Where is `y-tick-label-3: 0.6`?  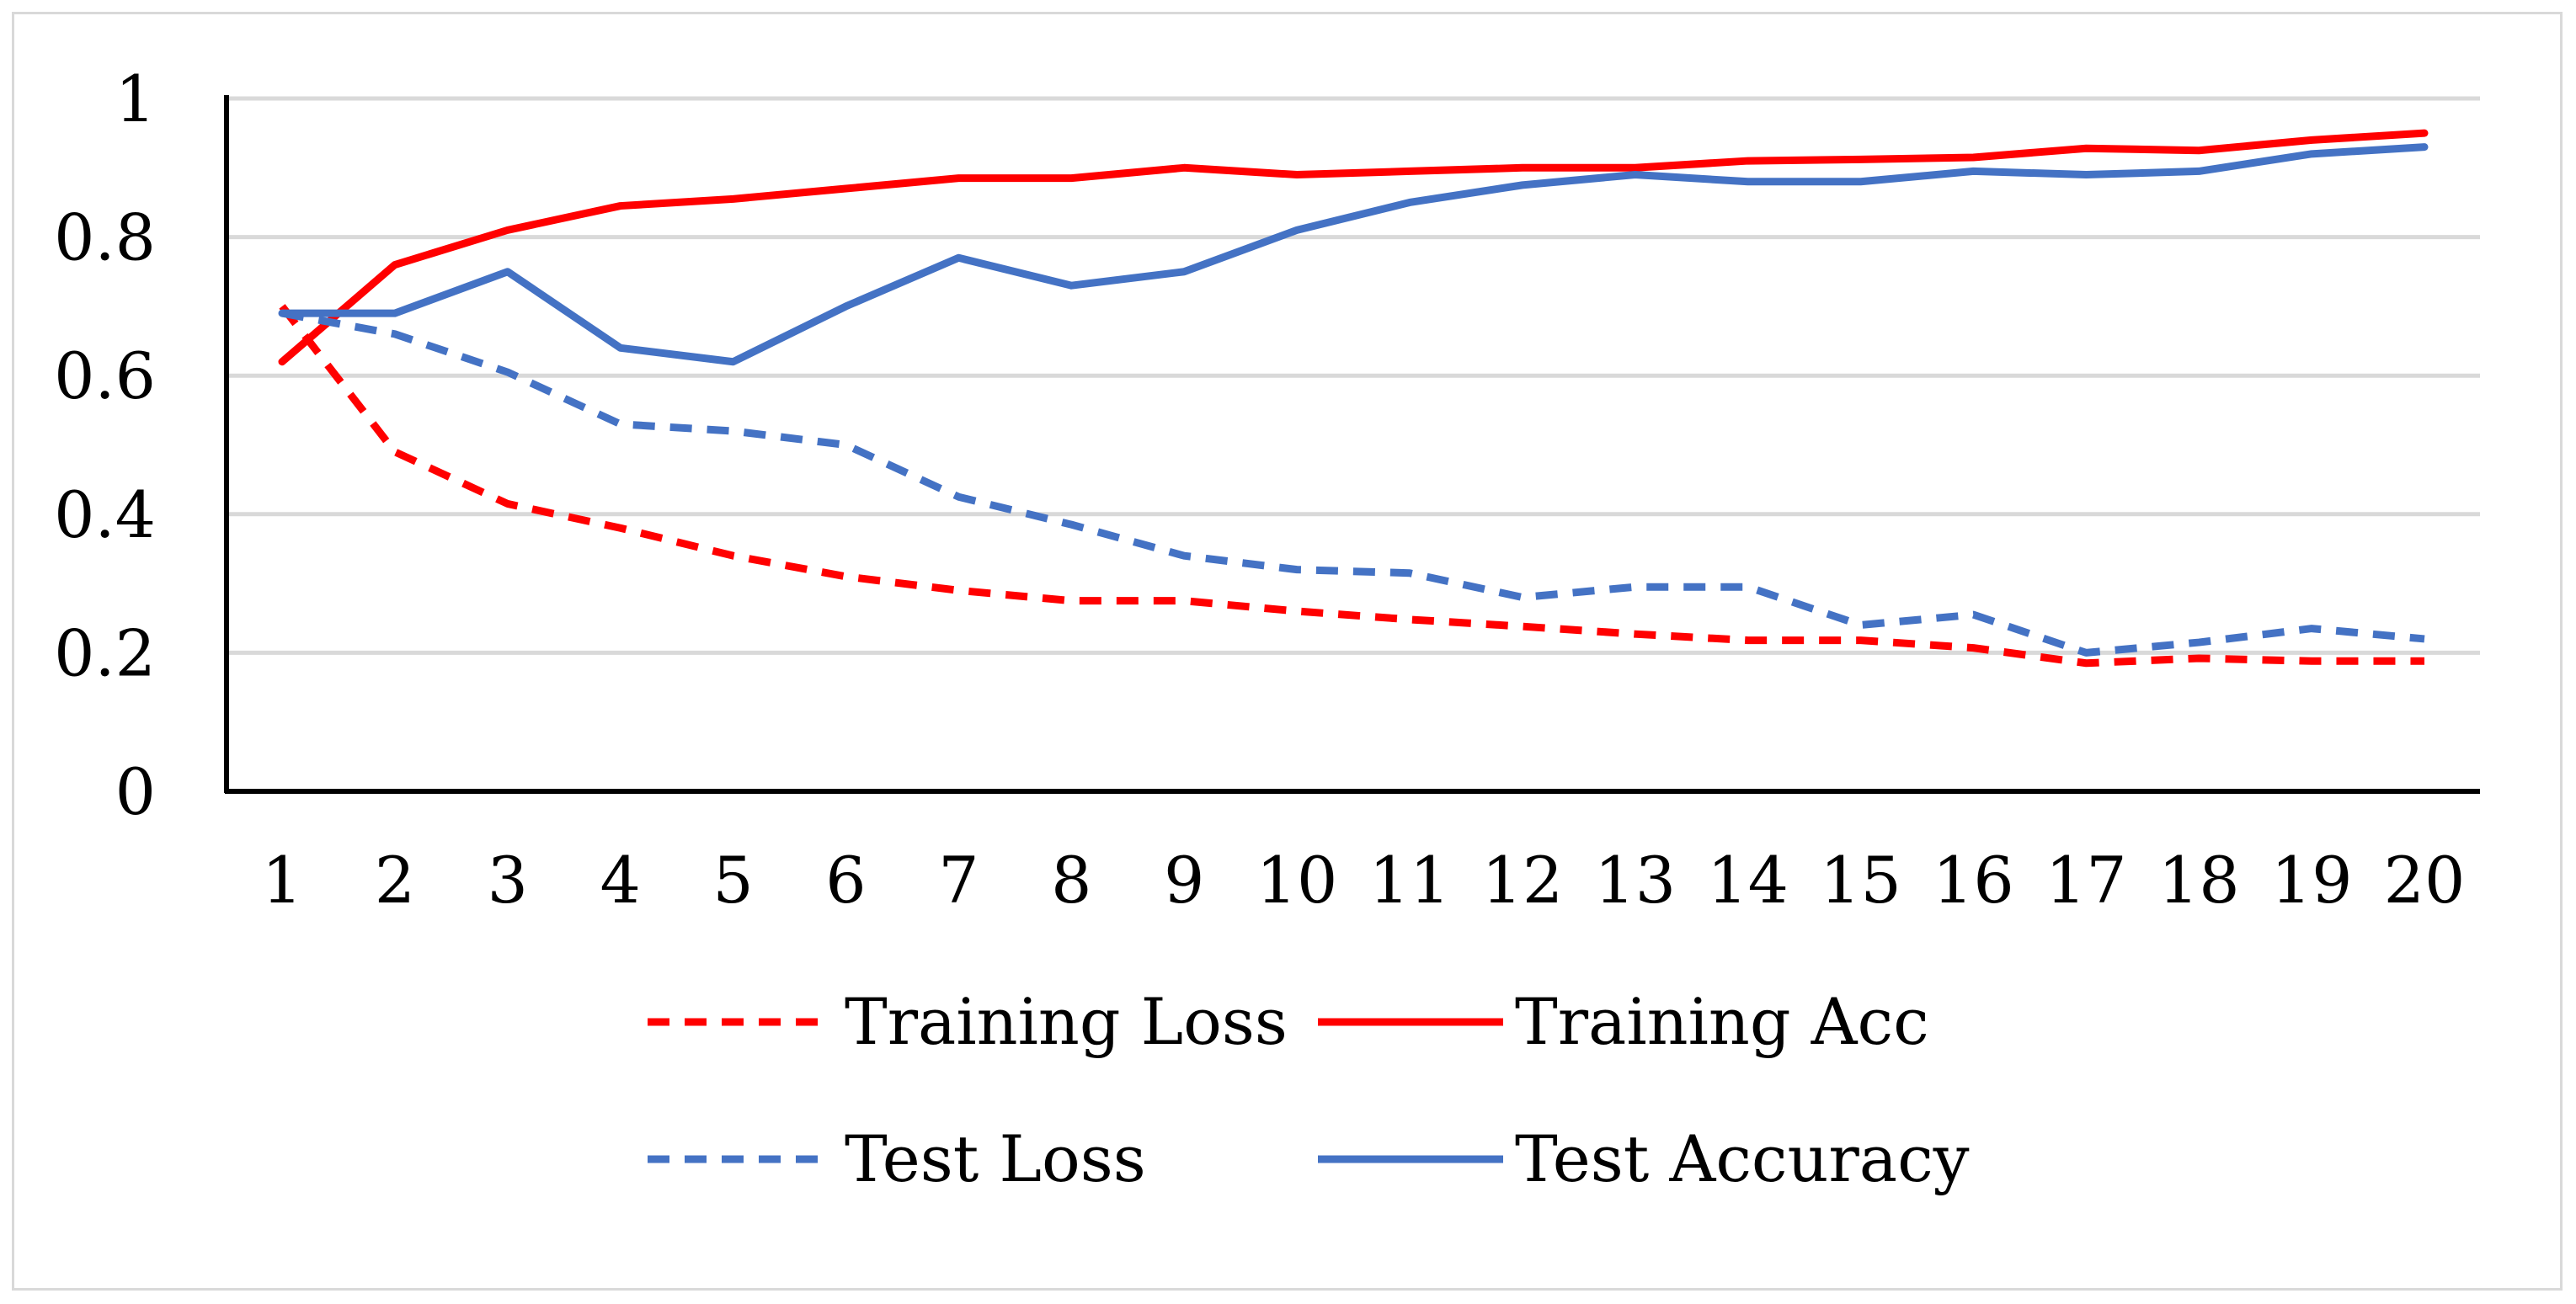 y-tick-label-3: 0.6 is located at coordinates (105, 375).